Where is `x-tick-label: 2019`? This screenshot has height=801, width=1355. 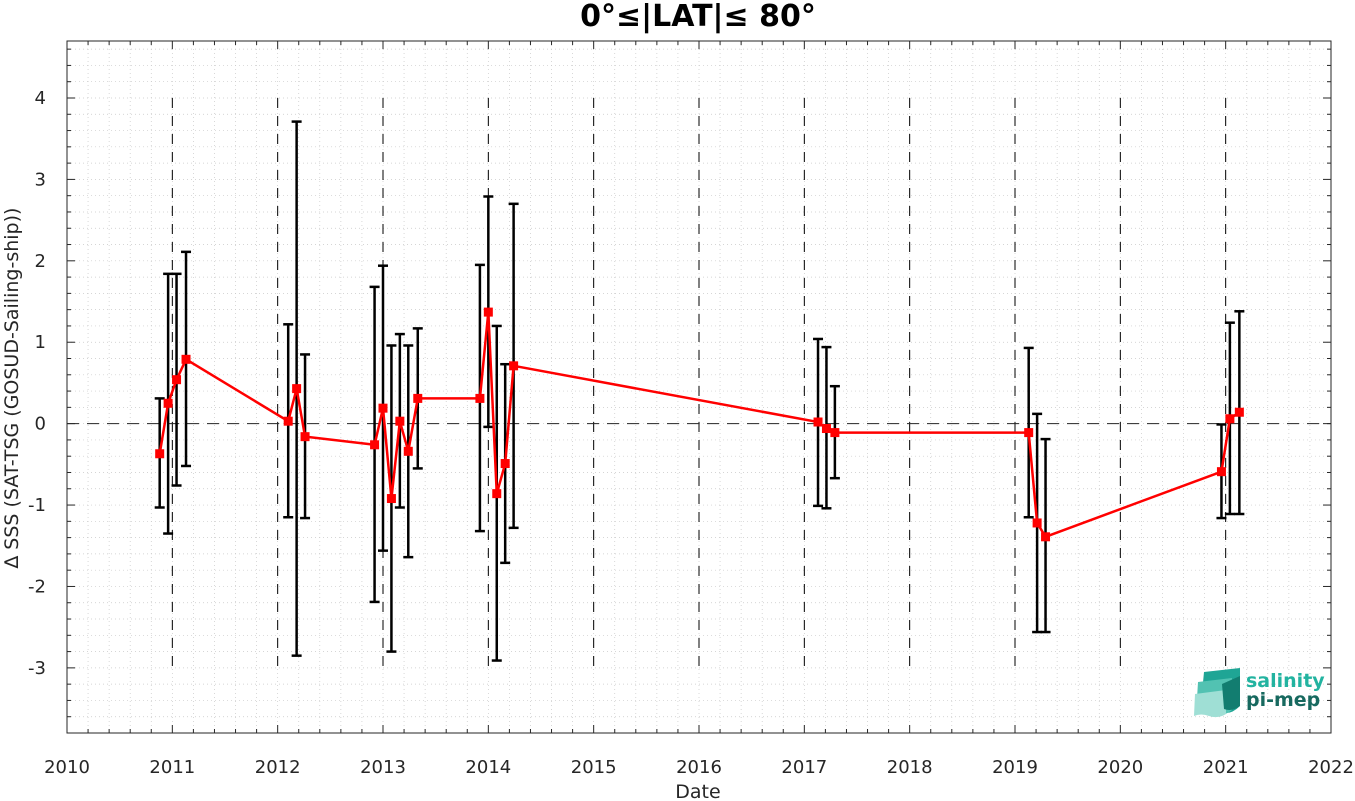 x-tick-label: 2019 is located at coordinates (1015, 767).